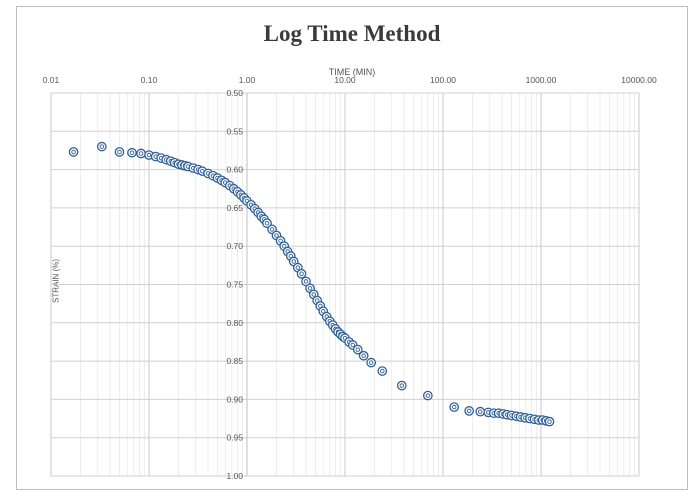 Image resolution: width=700 pixels, height=502 pixels. What do you see at coordinates (352, 33) in the screenshot?
I see `chart-title: Log Time Method` at bounding box center [352, 33].